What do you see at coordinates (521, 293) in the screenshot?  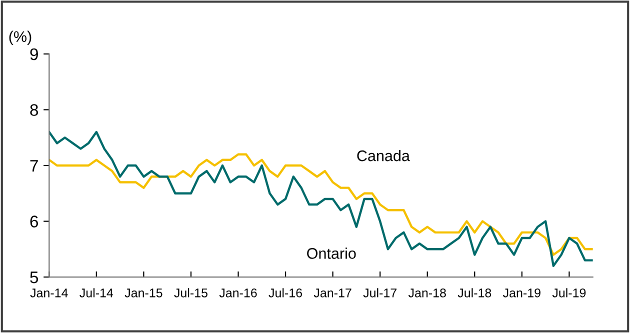 I see `x-tick-label: Jan-19` at bounding box center [521, 293].